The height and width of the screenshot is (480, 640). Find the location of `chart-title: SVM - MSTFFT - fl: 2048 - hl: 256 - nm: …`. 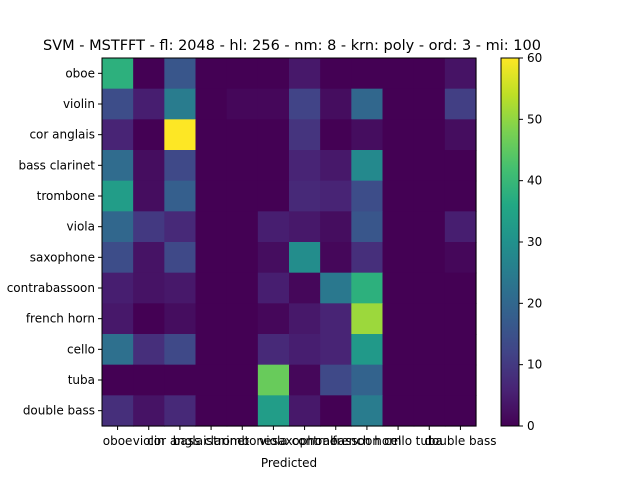

chart-title: SVM - MSTFFT - fl: 2048 - hl: 256 - nm: … is located at coordinates (292, 46).